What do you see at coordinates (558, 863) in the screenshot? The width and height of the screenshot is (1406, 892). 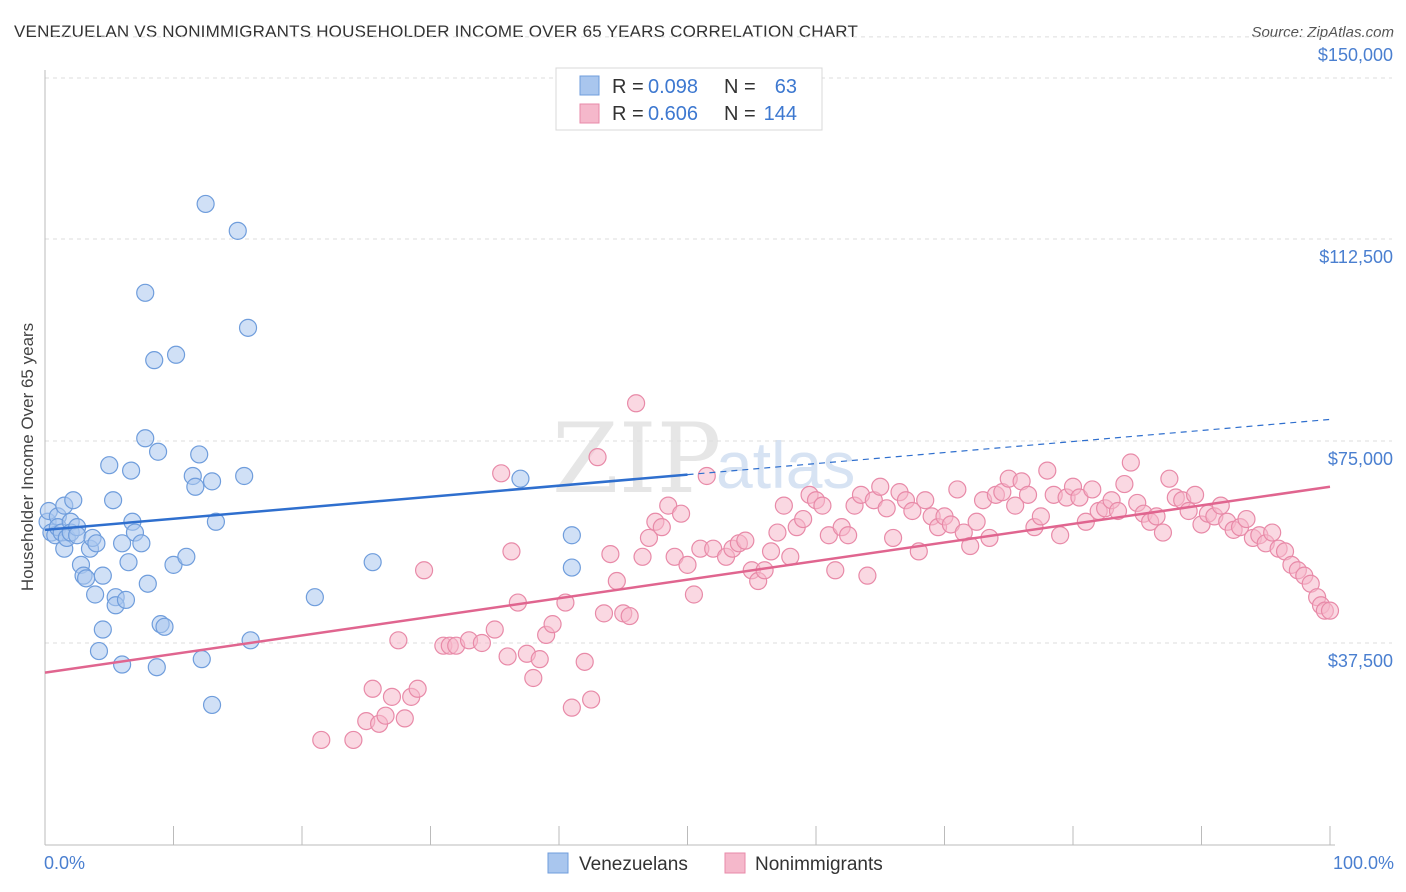 I see `bottom-legend-swatch-venezuelans` at bounding box center [558, 863].